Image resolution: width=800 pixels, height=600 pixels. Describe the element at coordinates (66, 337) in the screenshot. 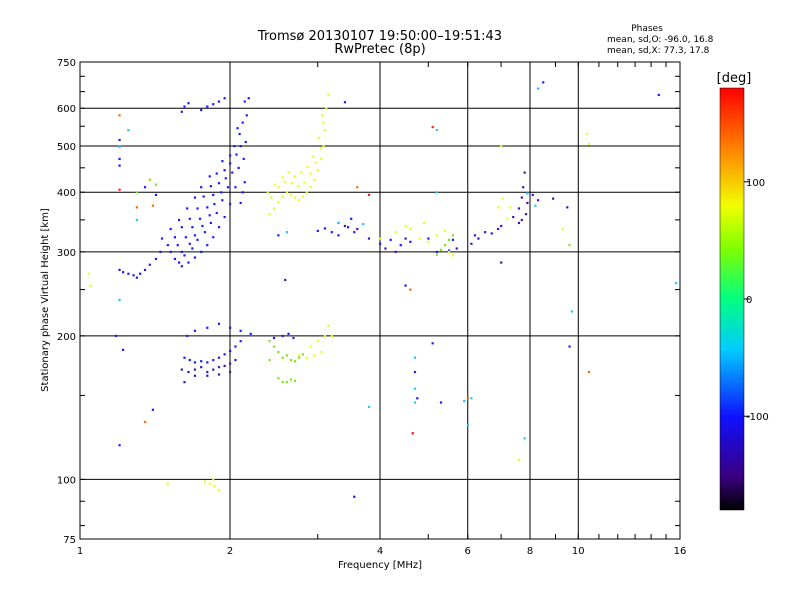

I see `y-tick-label: 200` at that location.